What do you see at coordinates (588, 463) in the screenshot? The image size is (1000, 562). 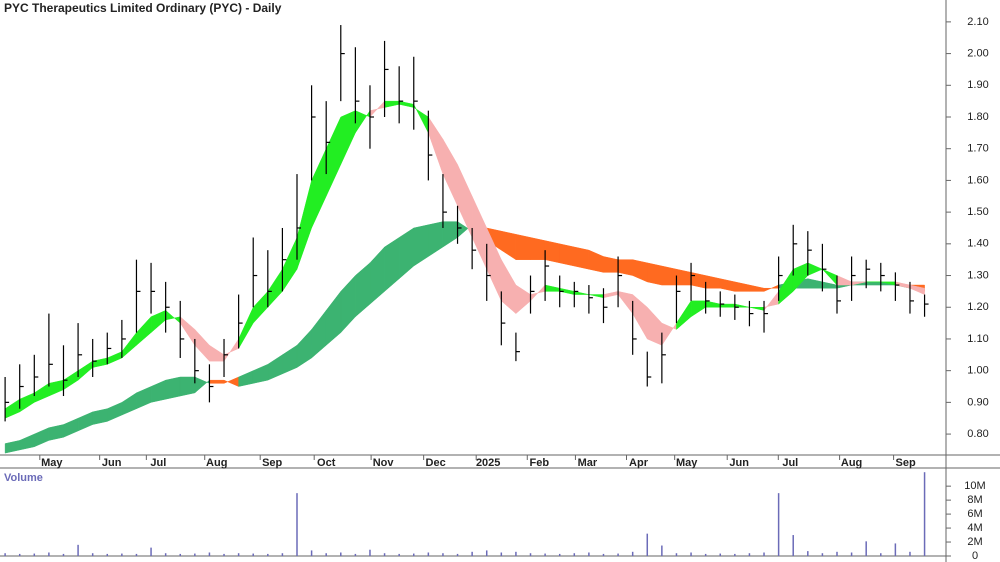 I see `x-tick-label: Mar` at bounding box center [588, 463].